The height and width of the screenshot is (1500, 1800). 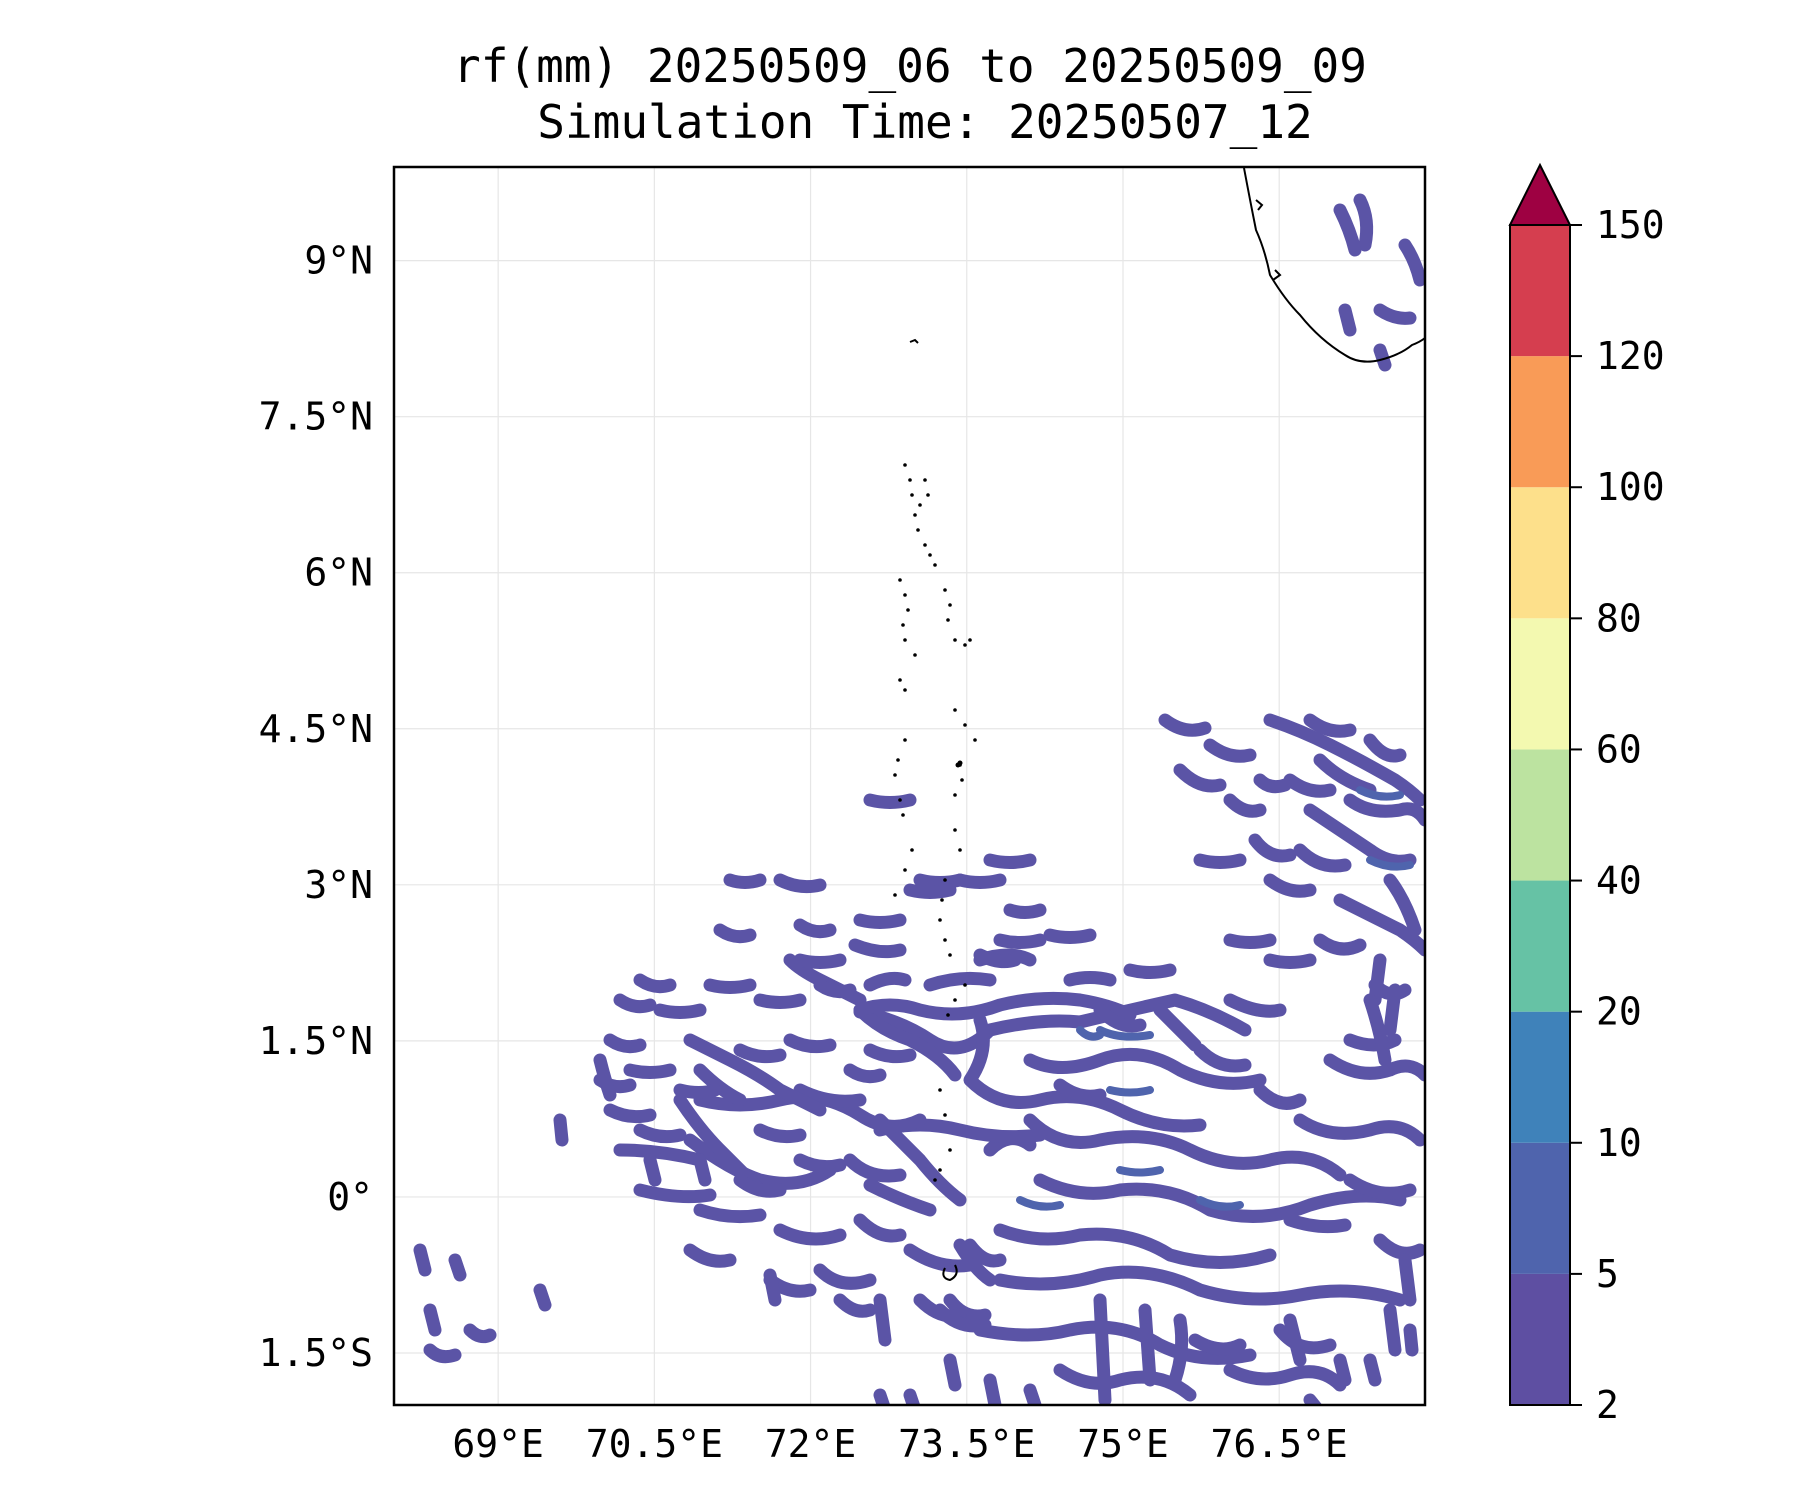 What do you see at coordinates (338, 573) in the screenshot?
I see `lat-tick-label: 6°N` at bounding box center [338, 573].